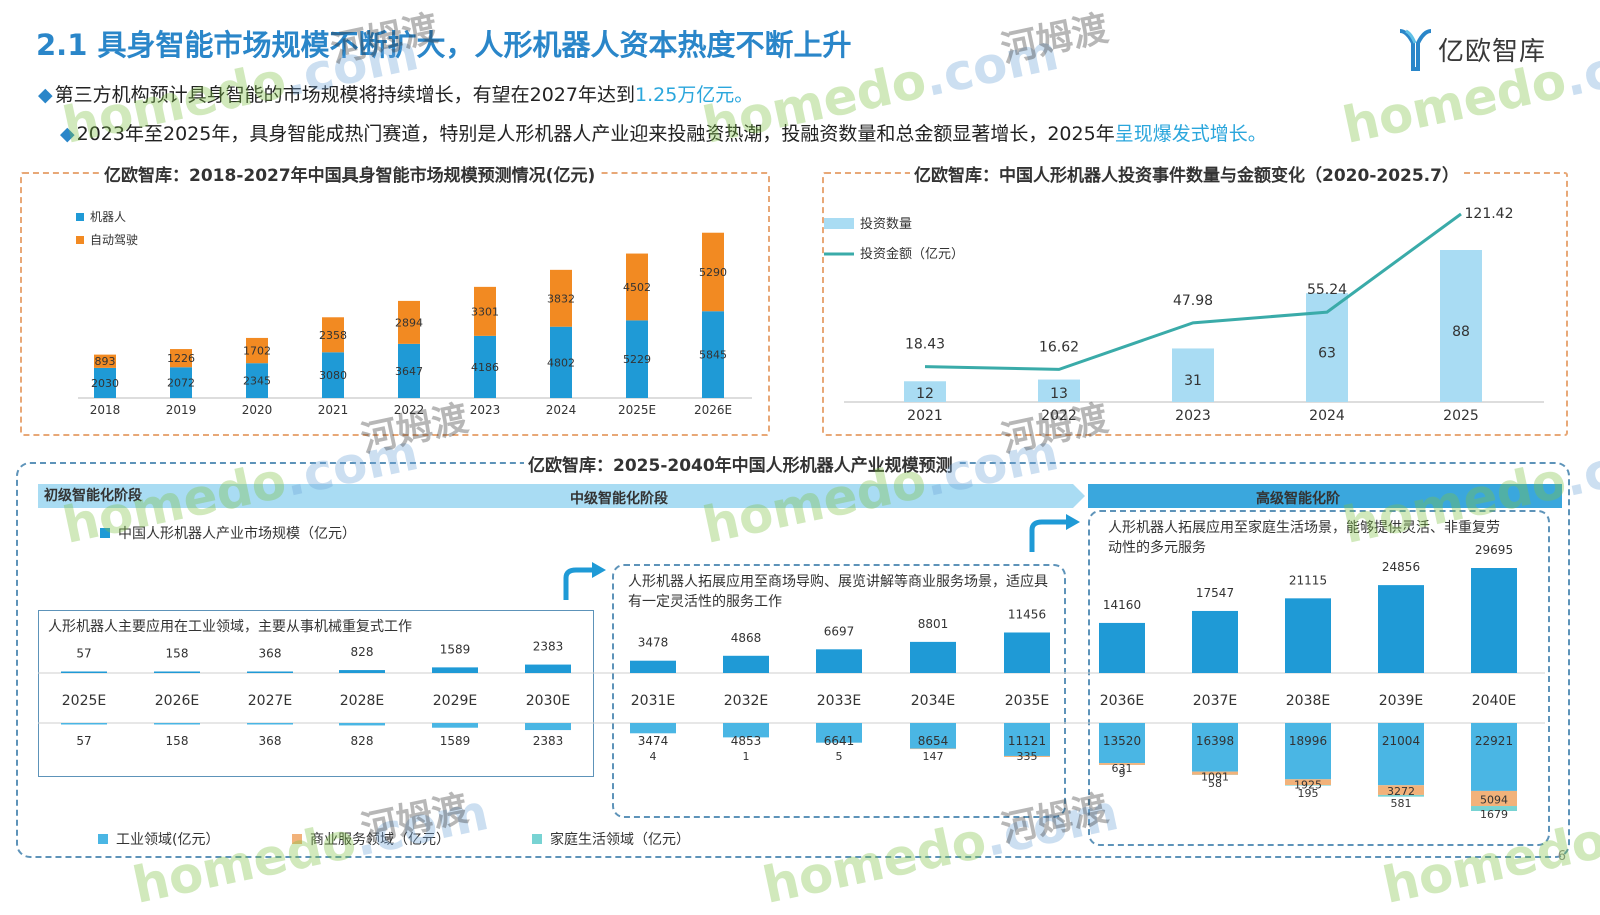  Describe the element at coordinates (653, 741) in the screenshot. I see `data-label-industrial: 3474` at that location.